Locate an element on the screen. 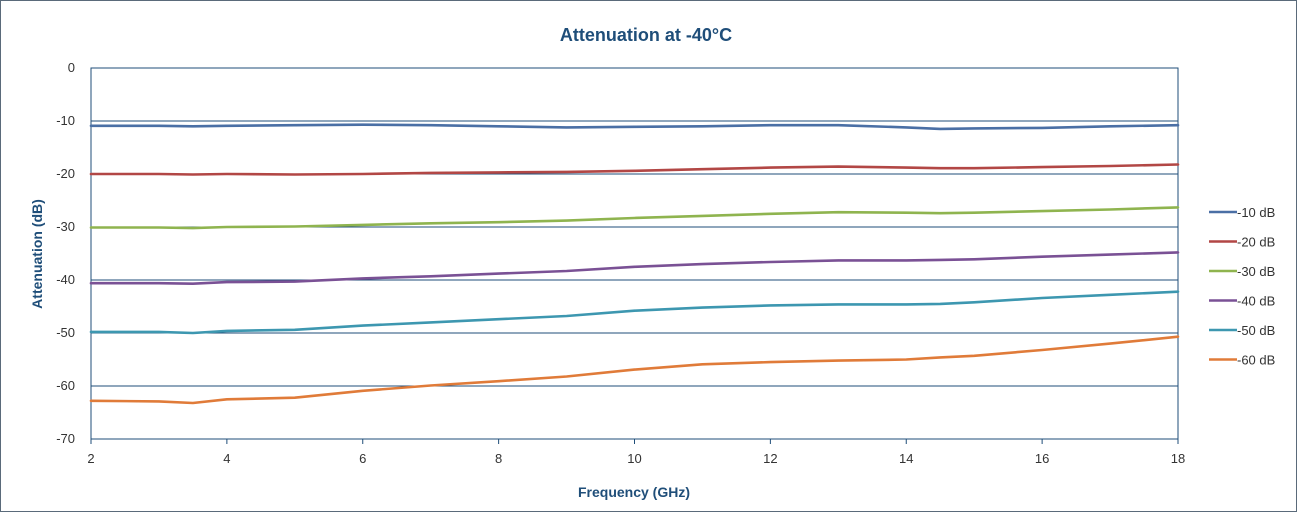  x-axis-ticks: 2 4 6 8 10 12 14 16 18 is located at coordinates (636, 452).